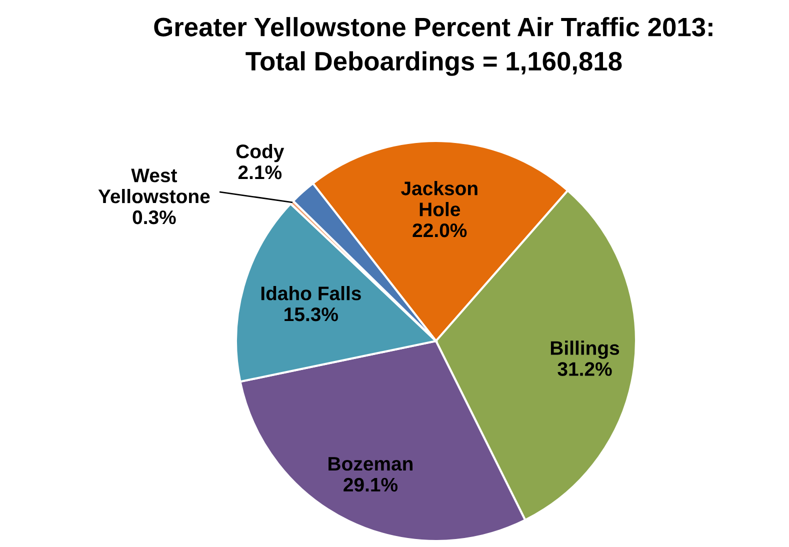 The width and height of the screenshot is (789, 547). I want to click on chart-title: Greater Yellowstone Percent Air Traffic 2013: Total Deboardings = 1,160,818, so click(433, 46).